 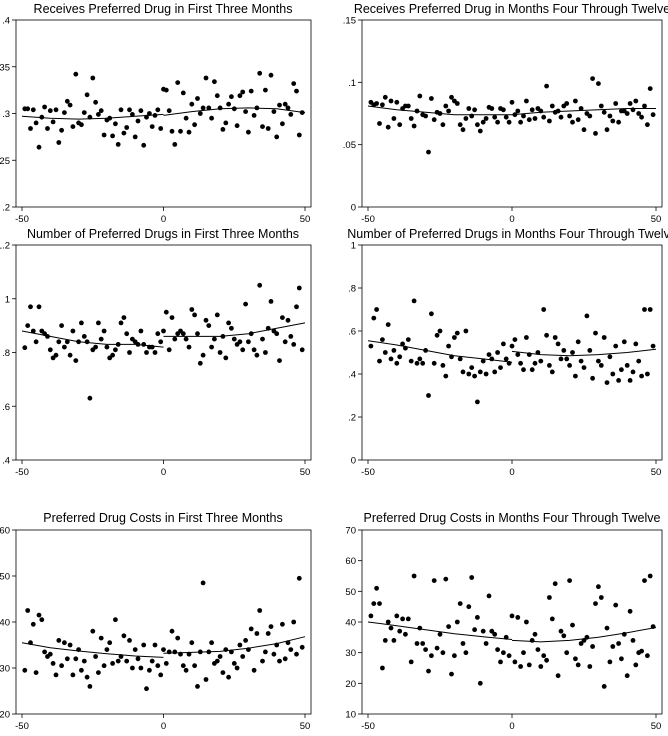 What do you see at coordinates (368, 726) in the screenshot?
I see `x-tick-label: -50` at bounding box center [368, 726].